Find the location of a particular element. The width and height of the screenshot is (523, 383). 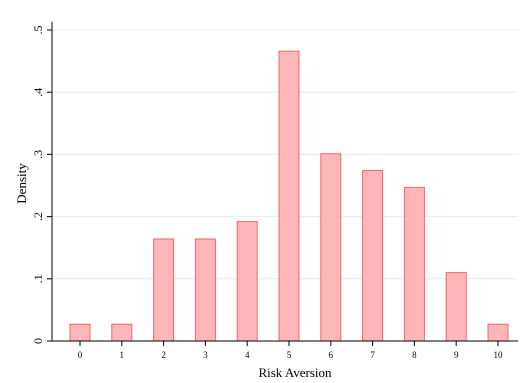

y-tick-label: .3 is located at coordinates (38, 154).